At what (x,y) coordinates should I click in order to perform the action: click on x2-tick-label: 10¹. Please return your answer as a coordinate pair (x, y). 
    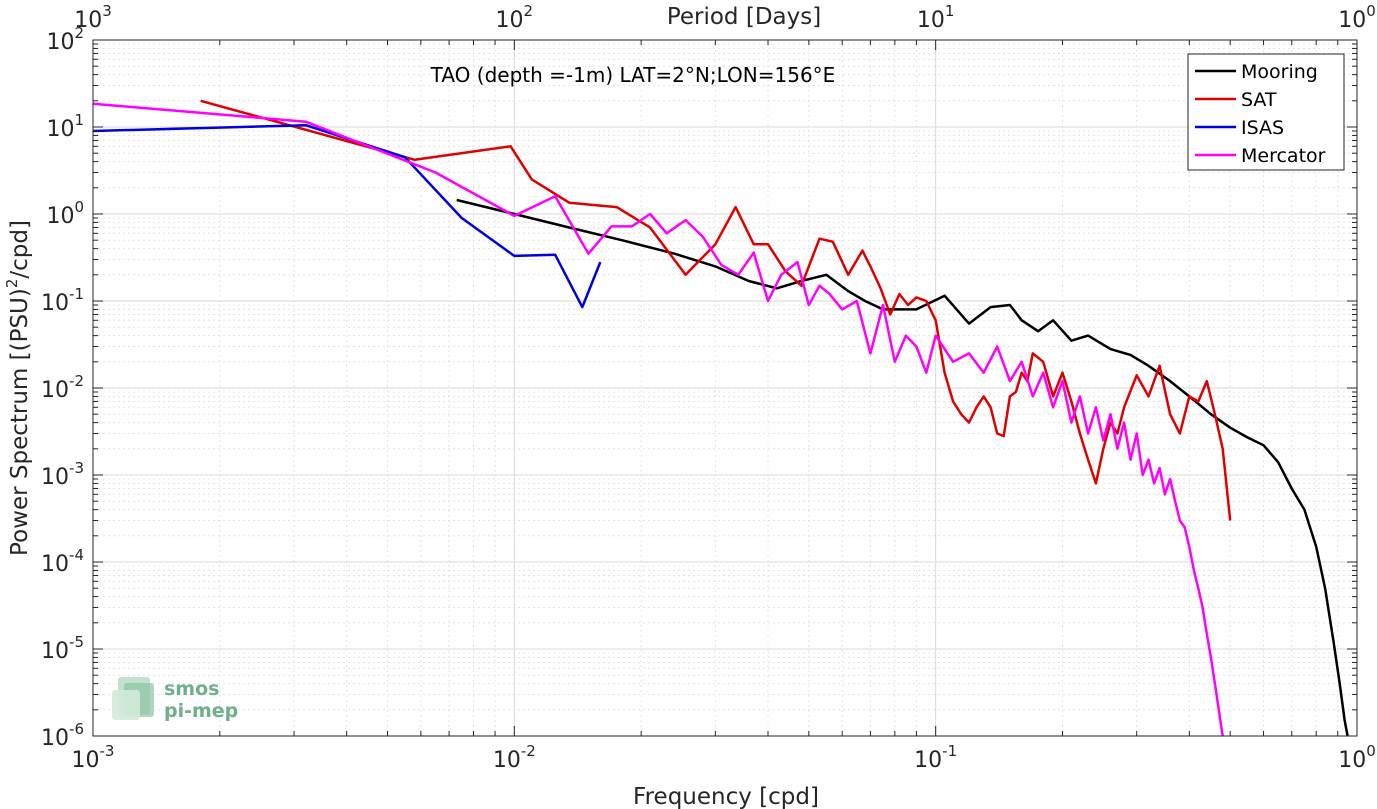
    Looking at the image, I should click on (936, 17).